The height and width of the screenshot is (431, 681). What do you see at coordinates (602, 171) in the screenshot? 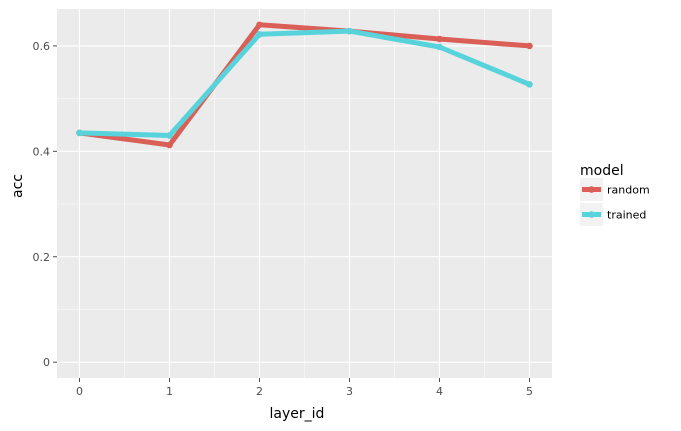
I see `legend-title: model` at bounding box center [602, 171].